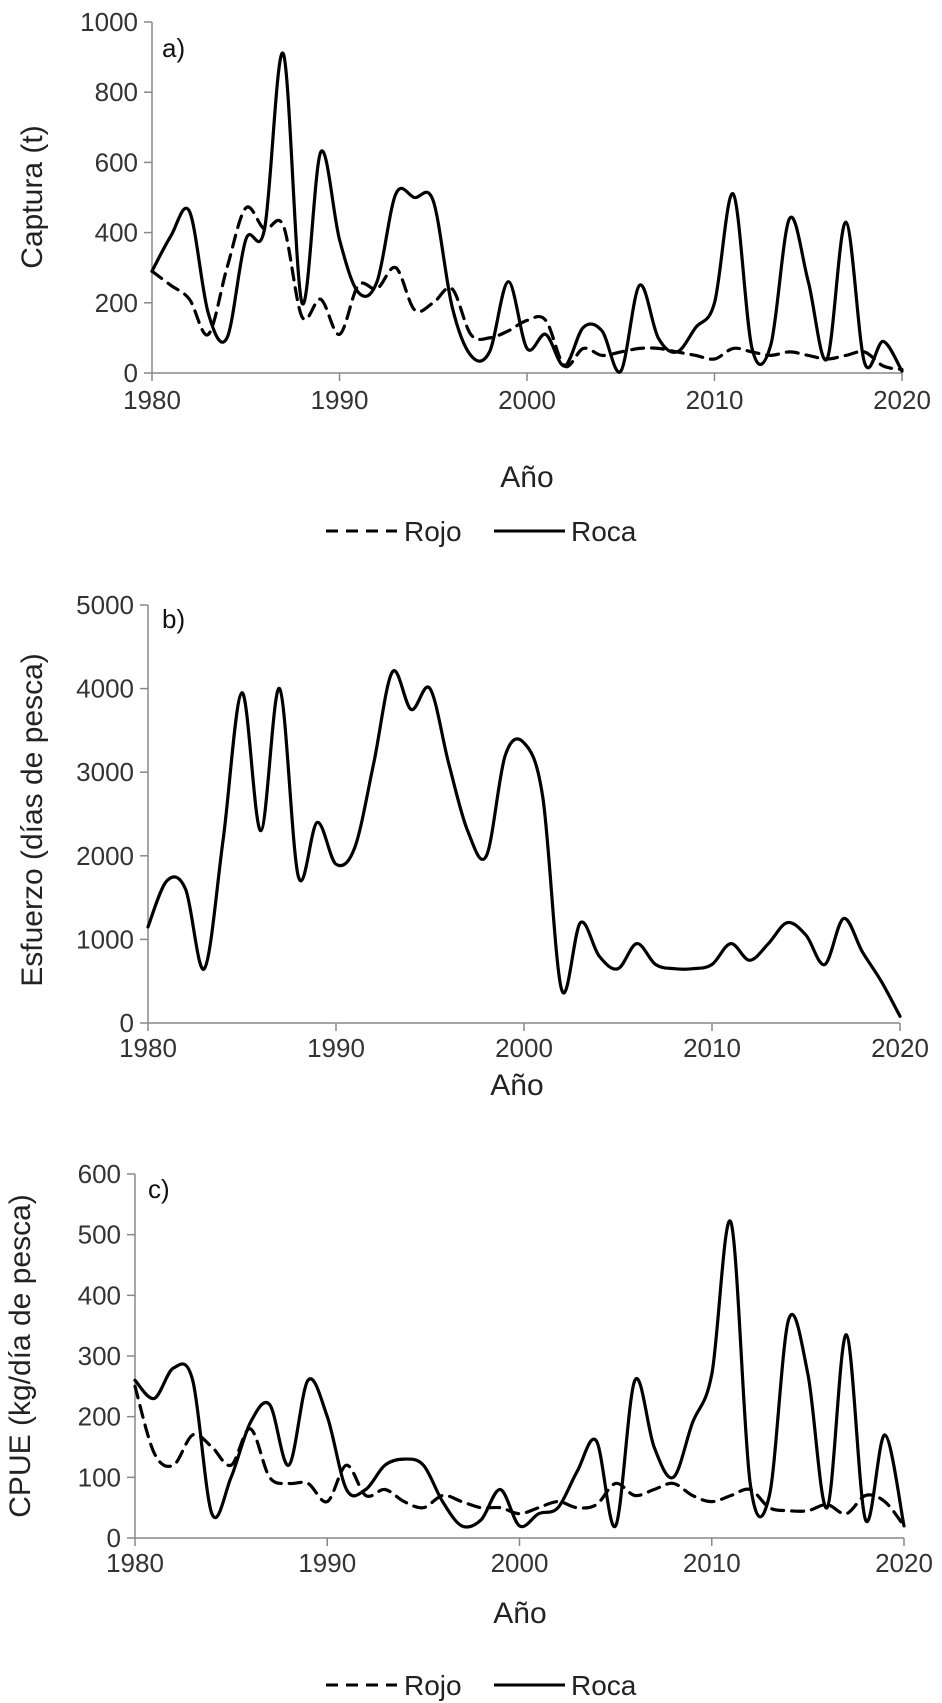  What do you see at coordinates (173, 48) in the screenshot?
I see `panel-a-label: a)` at bounding box center [173, 48].